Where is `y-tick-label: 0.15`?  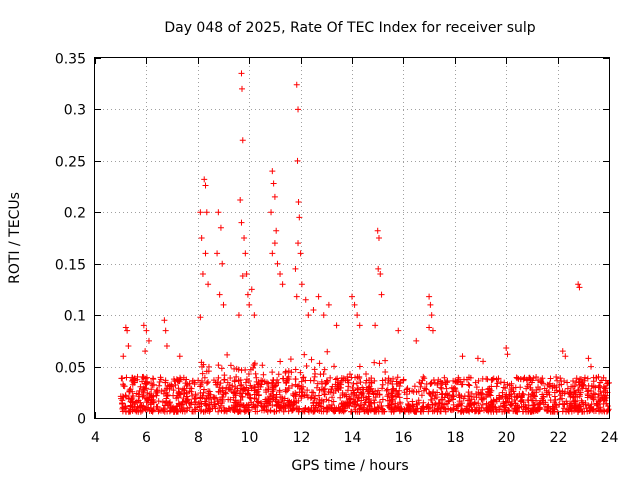 y-tick-label: 0.15 is located at coordinates (70, 266).